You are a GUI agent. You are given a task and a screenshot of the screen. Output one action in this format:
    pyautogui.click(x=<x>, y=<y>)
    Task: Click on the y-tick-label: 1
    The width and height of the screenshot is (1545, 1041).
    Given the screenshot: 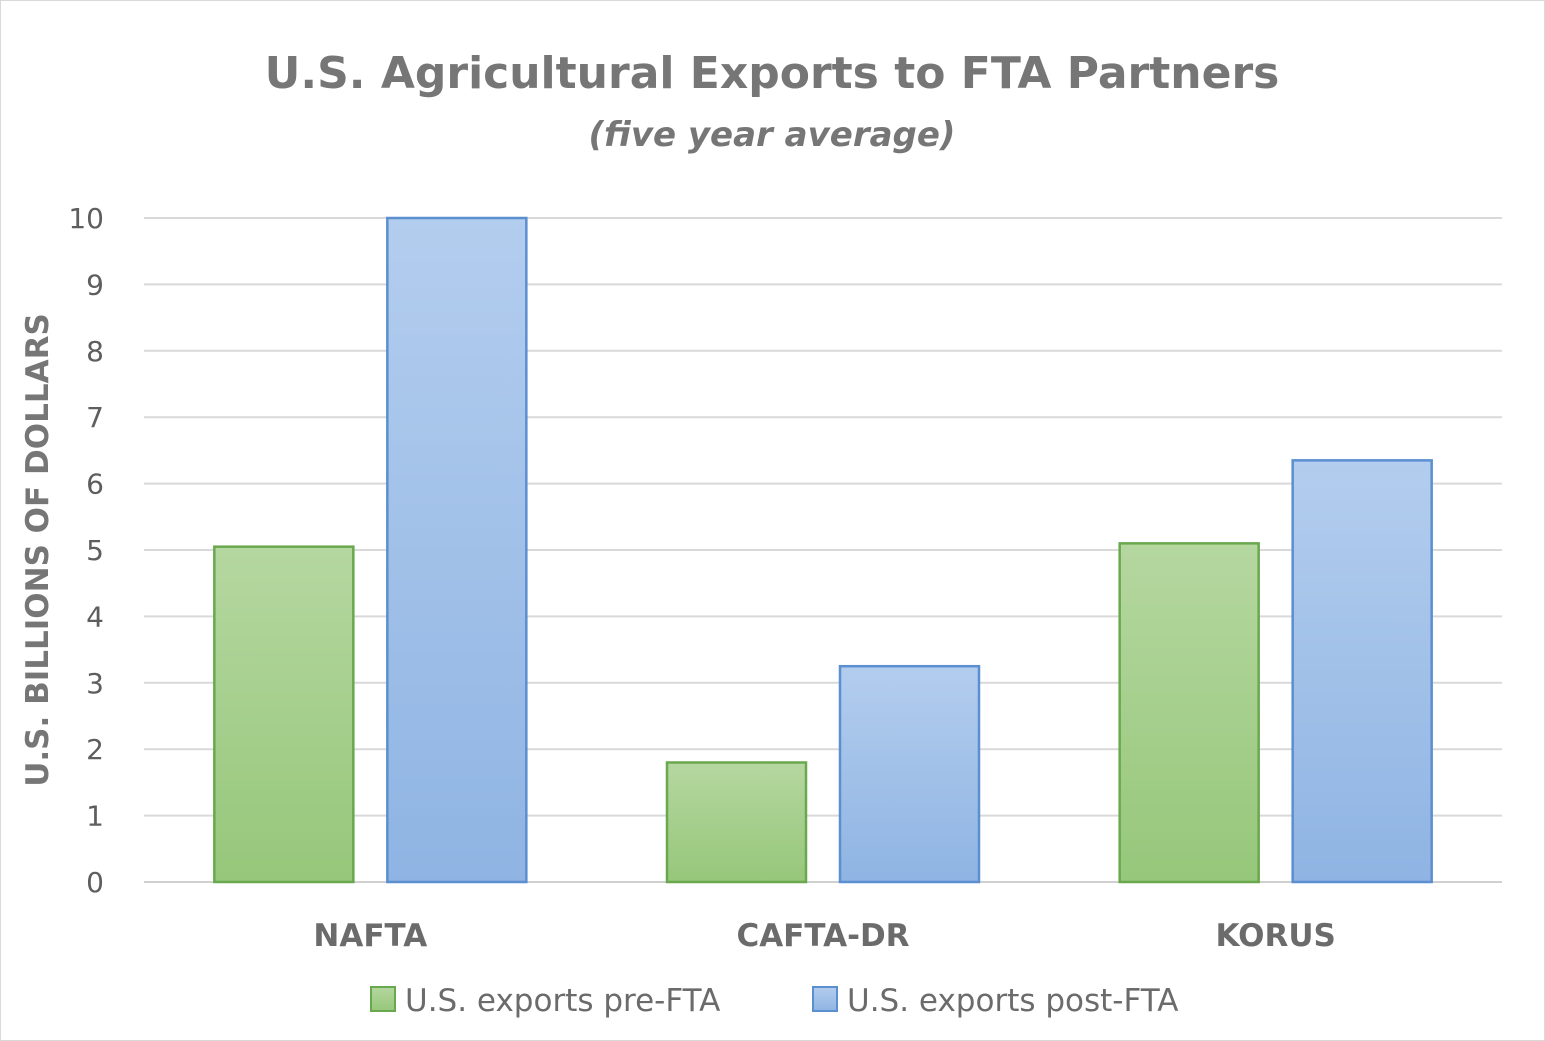 What is the action you would take?
    pyautogui.click(x=95, y=816)
    